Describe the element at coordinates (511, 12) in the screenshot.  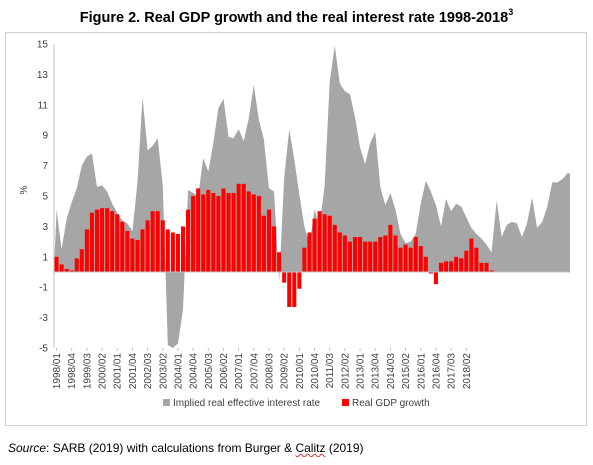
I see `footnote-marker: 3` at that location.